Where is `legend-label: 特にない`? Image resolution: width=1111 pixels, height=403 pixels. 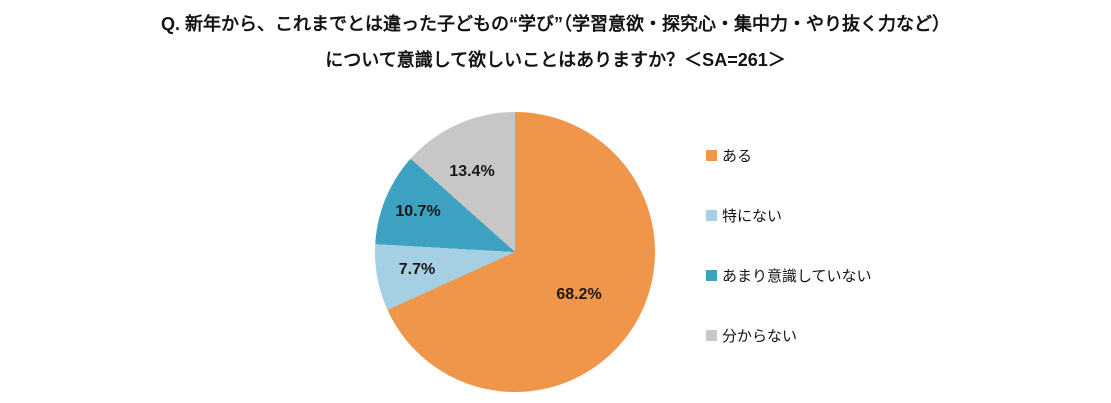
legend-label: 特にない is located at coordinates (752, 216).